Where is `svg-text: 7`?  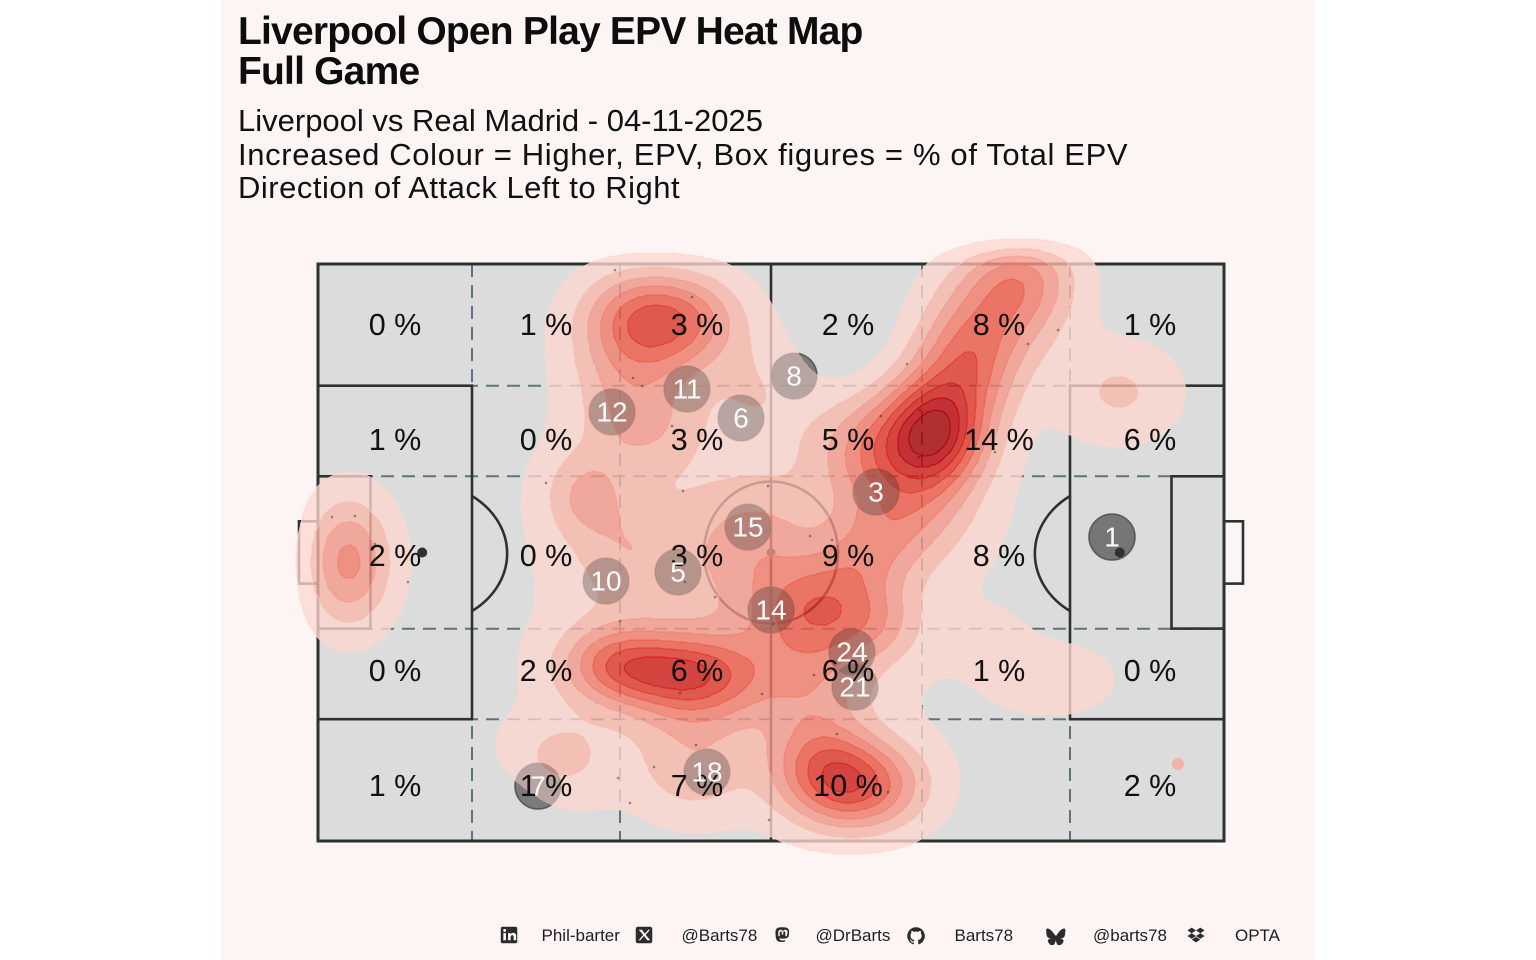 svg-text: 7 is located at coordinates (538, 786).